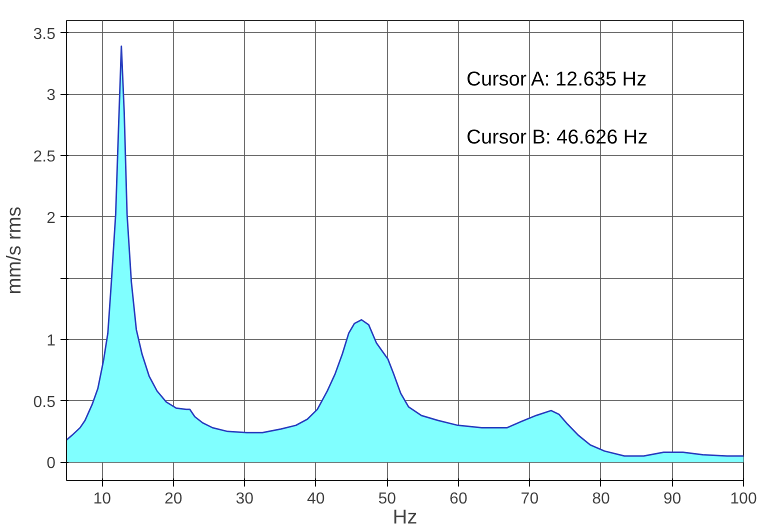  I want to click on x-tick-label: 20, so click(173, 499).